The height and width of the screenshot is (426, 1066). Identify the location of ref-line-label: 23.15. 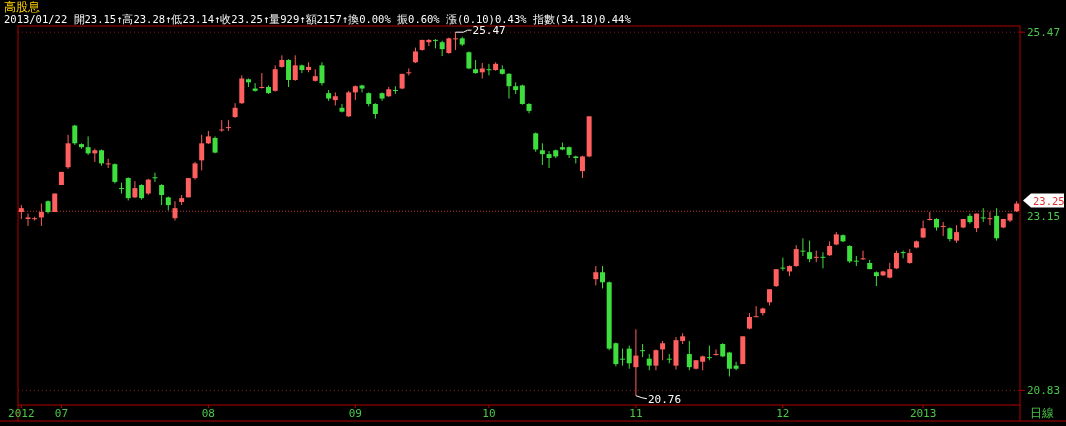
(1044, 217).